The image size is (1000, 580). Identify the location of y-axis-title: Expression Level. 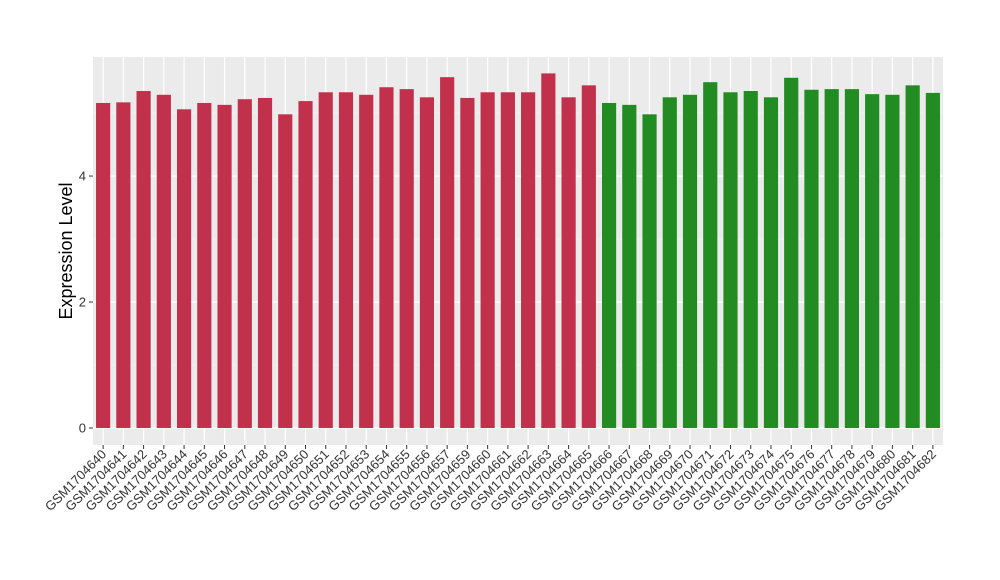
(66, 250).